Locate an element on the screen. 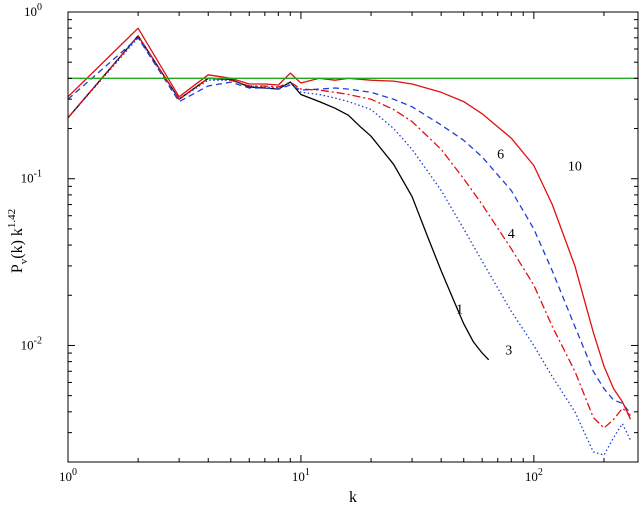 The image size is (642, 509). curve-label-1: 1 is located at coordinates (459, 310).